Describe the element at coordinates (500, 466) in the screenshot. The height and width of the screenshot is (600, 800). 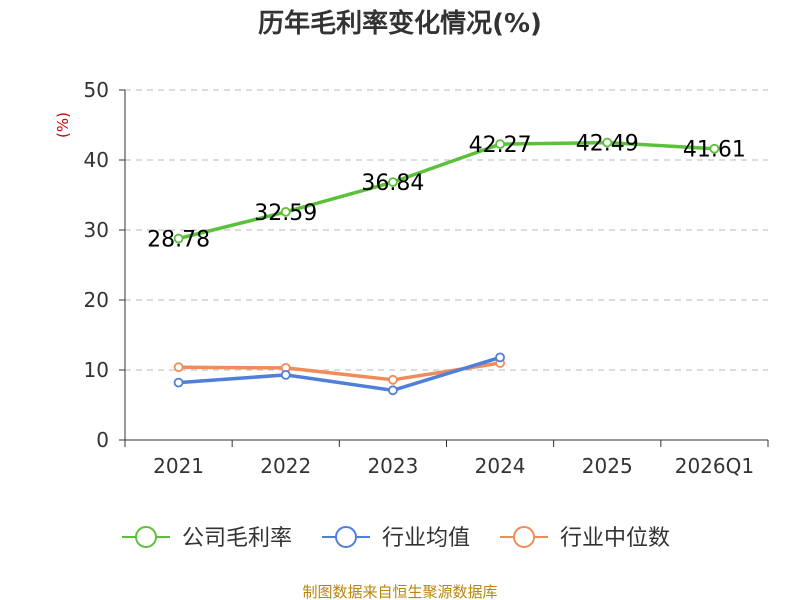
I see `x-tick-label: 2024` at that location.